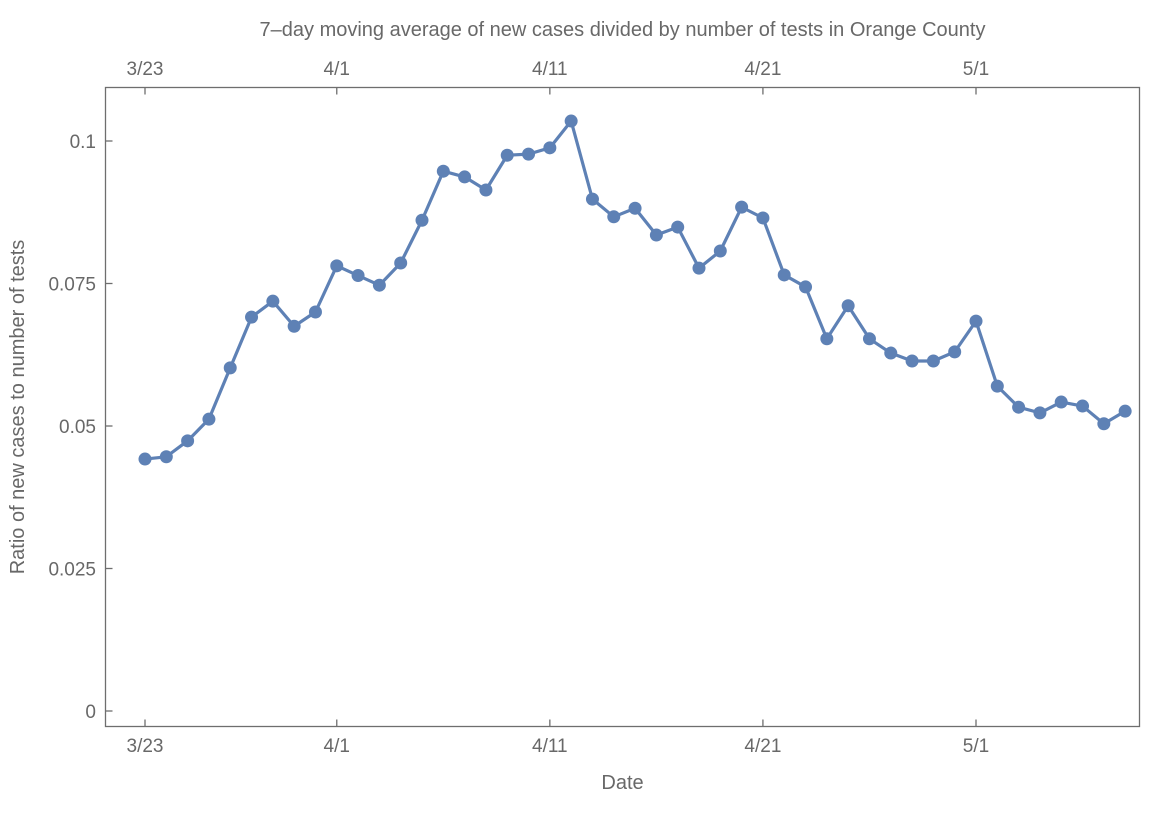 The height and width of the screenshot is (820, 1166). I want to click on y-tick-label: 0, so click(90, 712).